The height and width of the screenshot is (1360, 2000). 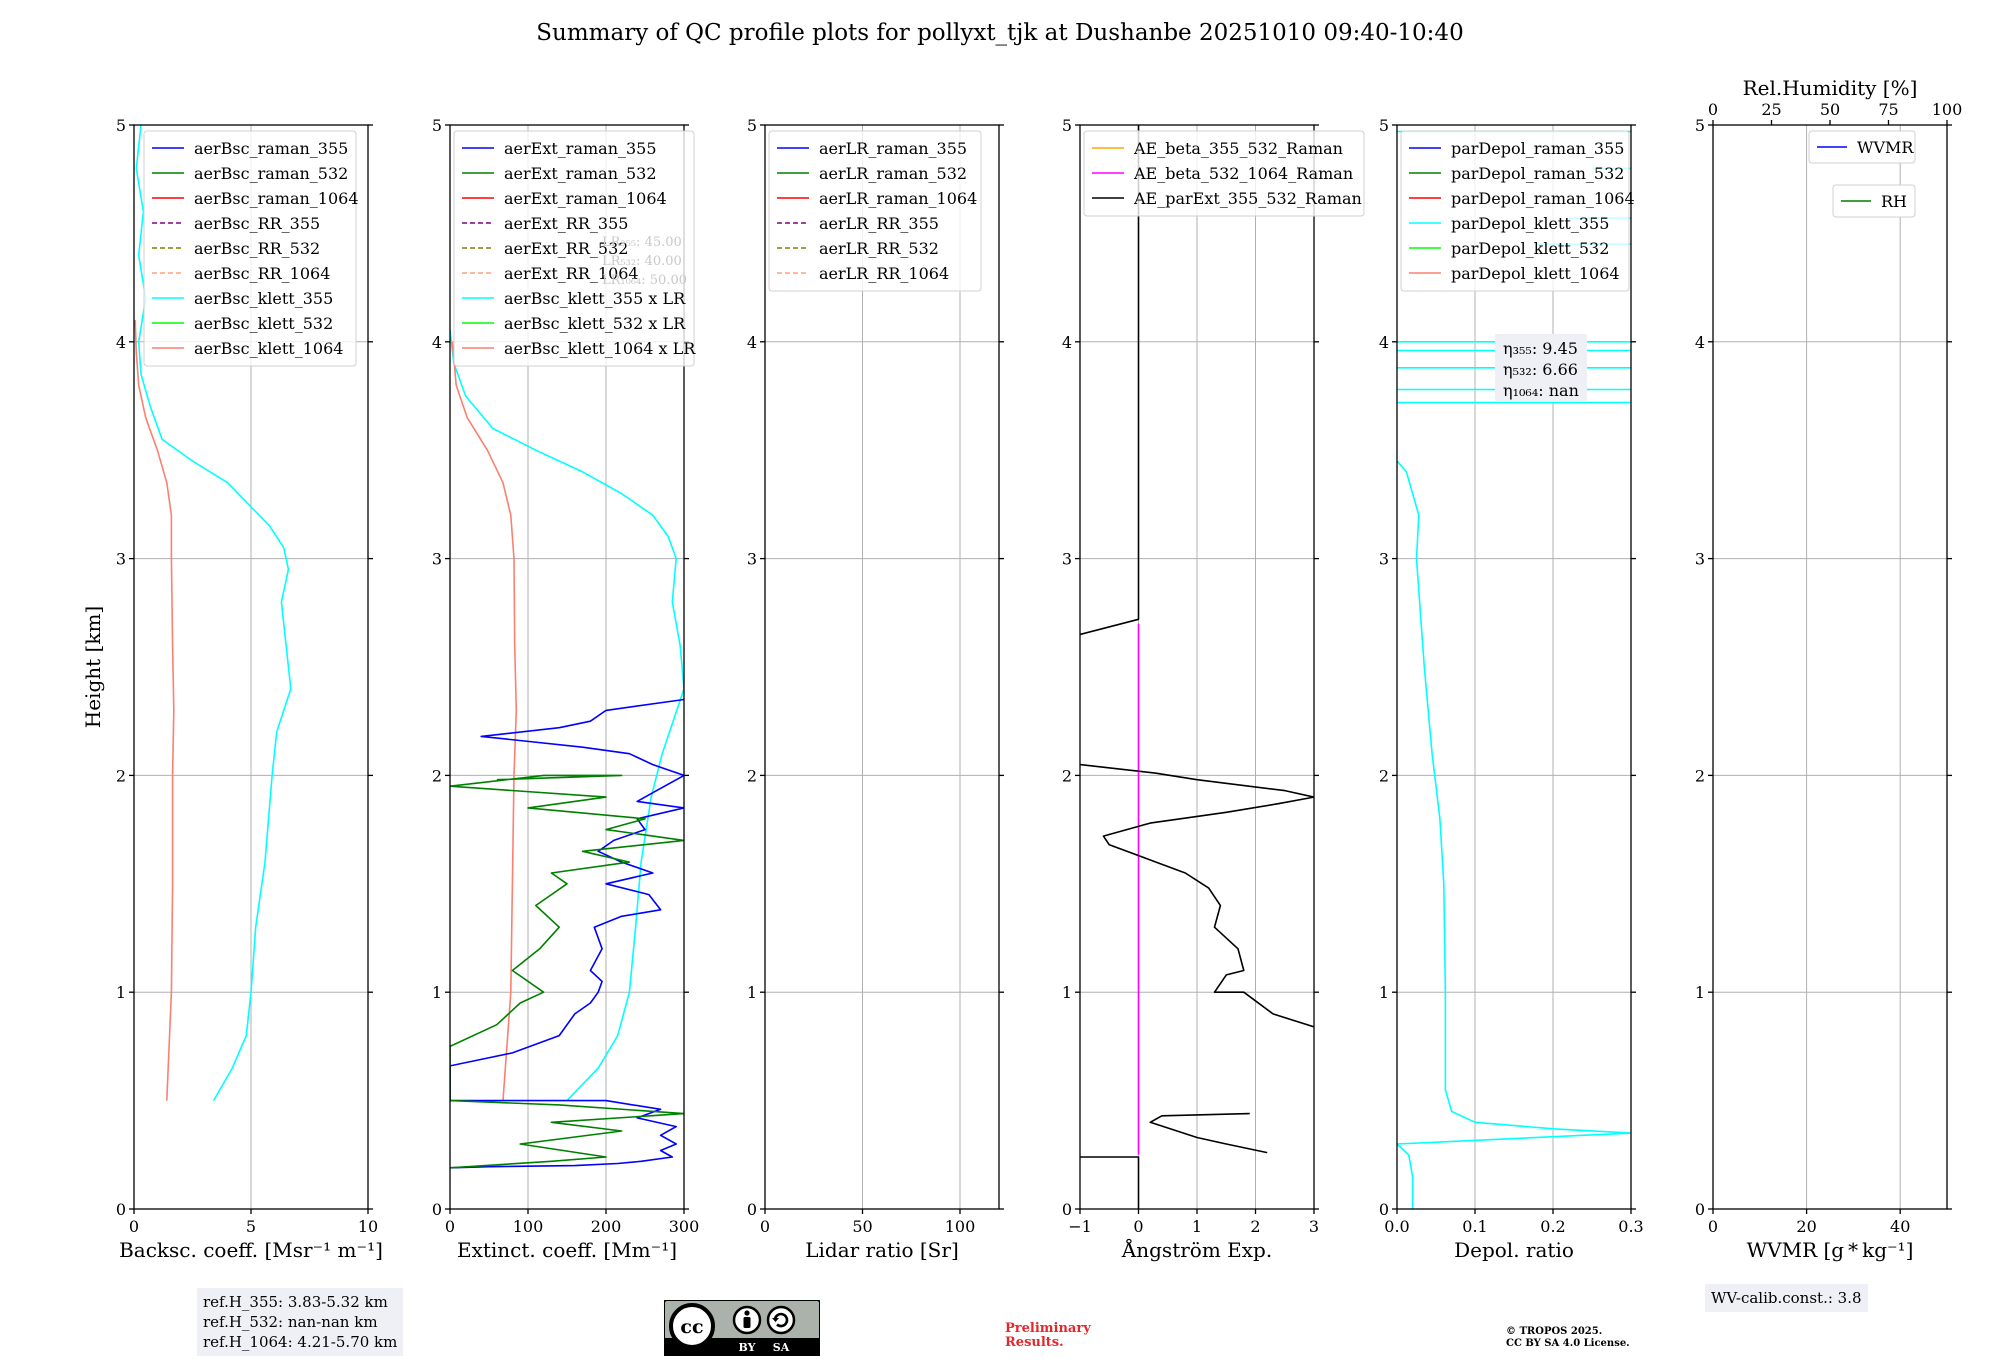 I want to click on legend-entry: parDepol_klett_355, so click(x=1530, y=223).